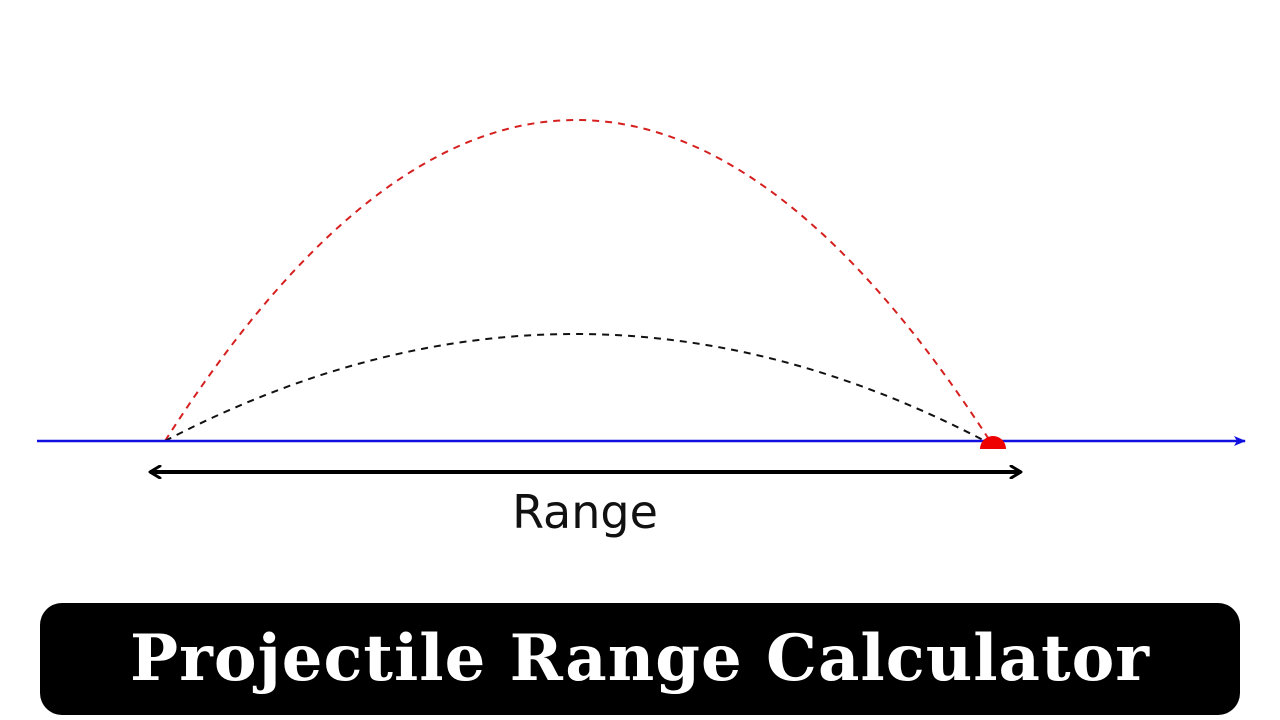 This screenshot has width=1280, height=720. Describe the element at coordinates (585, 512) in the screenshot. I see `range-label: Range` at that location.